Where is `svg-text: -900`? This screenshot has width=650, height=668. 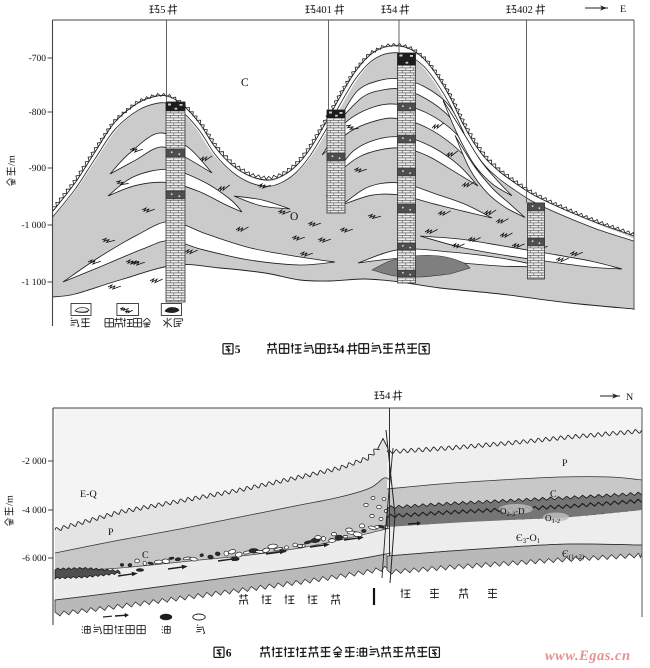
svg-text: -900 is located at coordinates (38, 169).